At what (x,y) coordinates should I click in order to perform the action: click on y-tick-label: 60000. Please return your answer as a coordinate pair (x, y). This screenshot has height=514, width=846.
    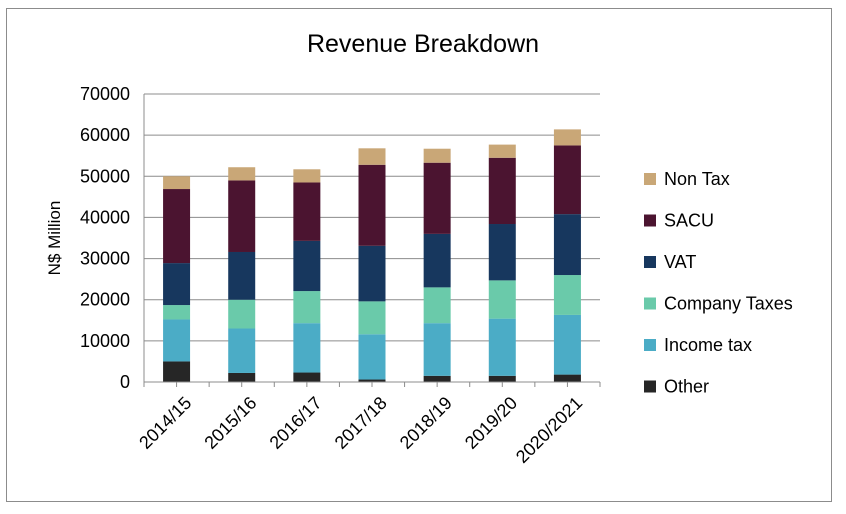
    Looking at the image, I should click on (105, 135).